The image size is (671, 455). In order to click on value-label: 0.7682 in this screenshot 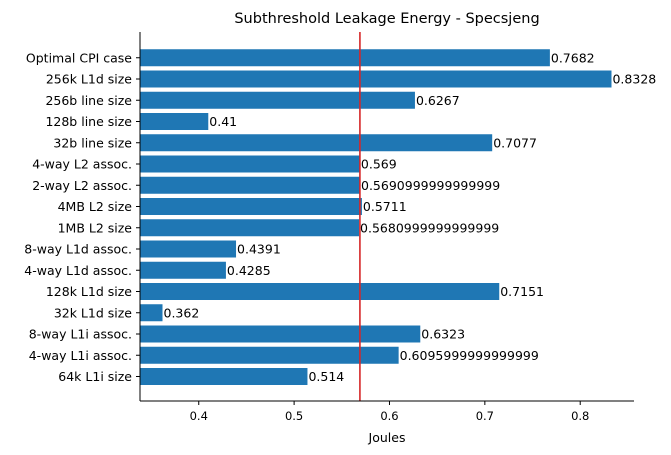, I will do `click(573, 57)`.